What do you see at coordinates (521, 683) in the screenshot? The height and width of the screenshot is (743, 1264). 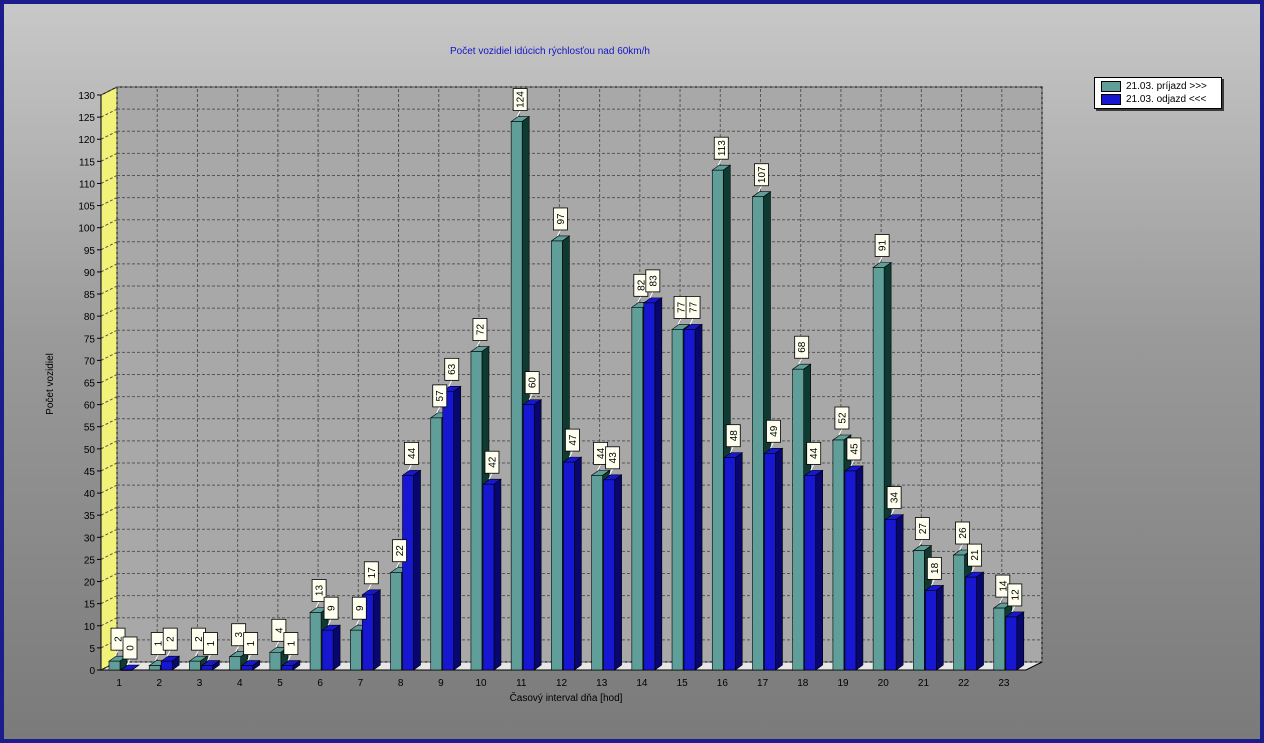 I see `x-tick-label-10: 11` at bounding box center [521, 683].